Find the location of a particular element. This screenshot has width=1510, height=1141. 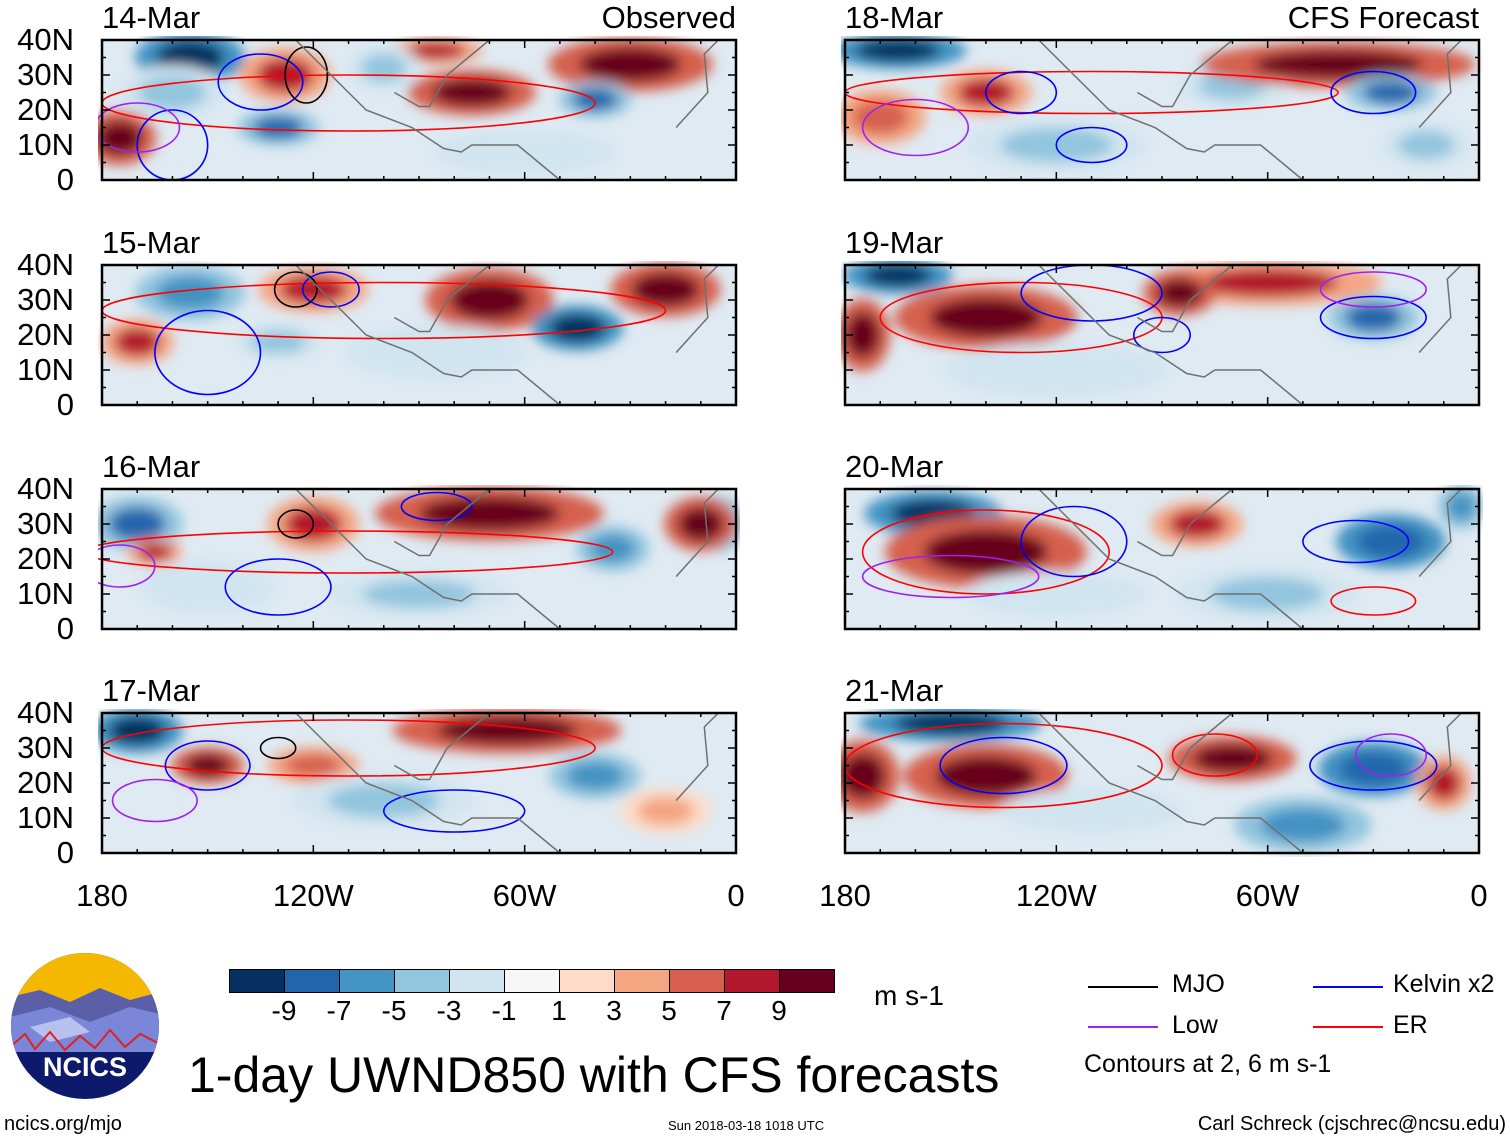

map-panel-14-Mar is located at coordinates (418, 109).